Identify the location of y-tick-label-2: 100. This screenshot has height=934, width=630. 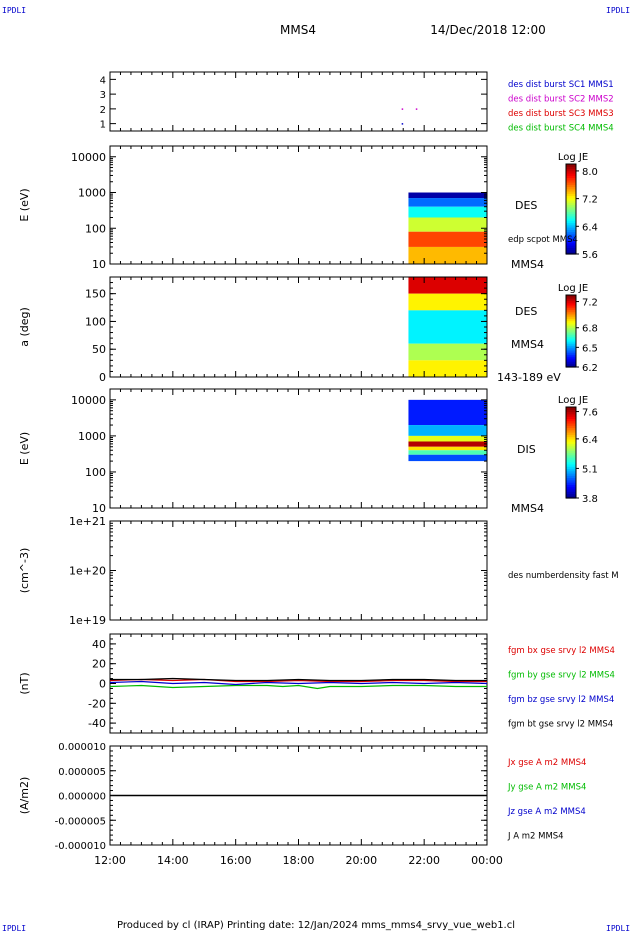
(95, 321).